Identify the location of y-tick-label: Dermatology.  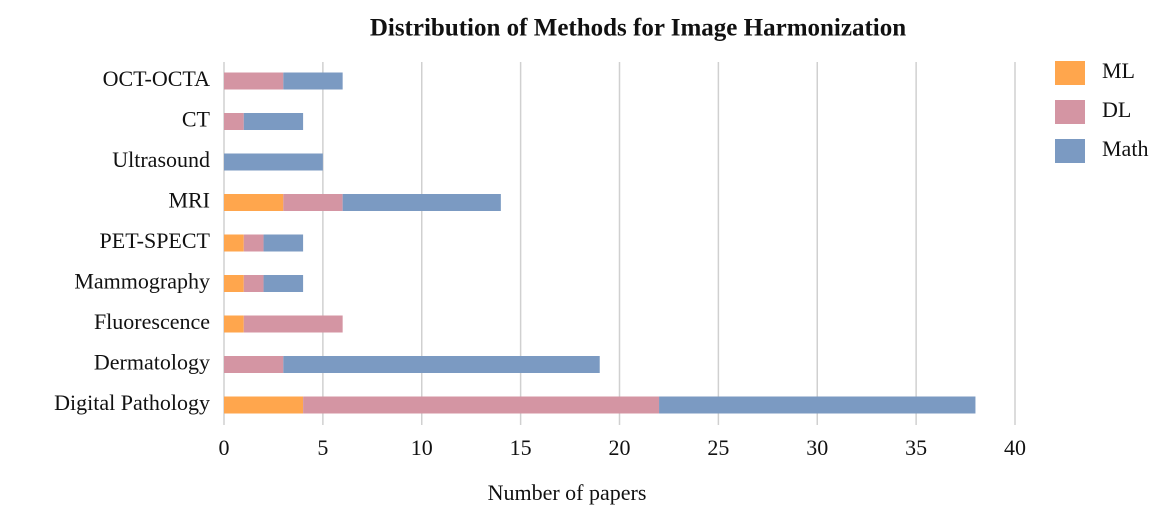
(152, 362).